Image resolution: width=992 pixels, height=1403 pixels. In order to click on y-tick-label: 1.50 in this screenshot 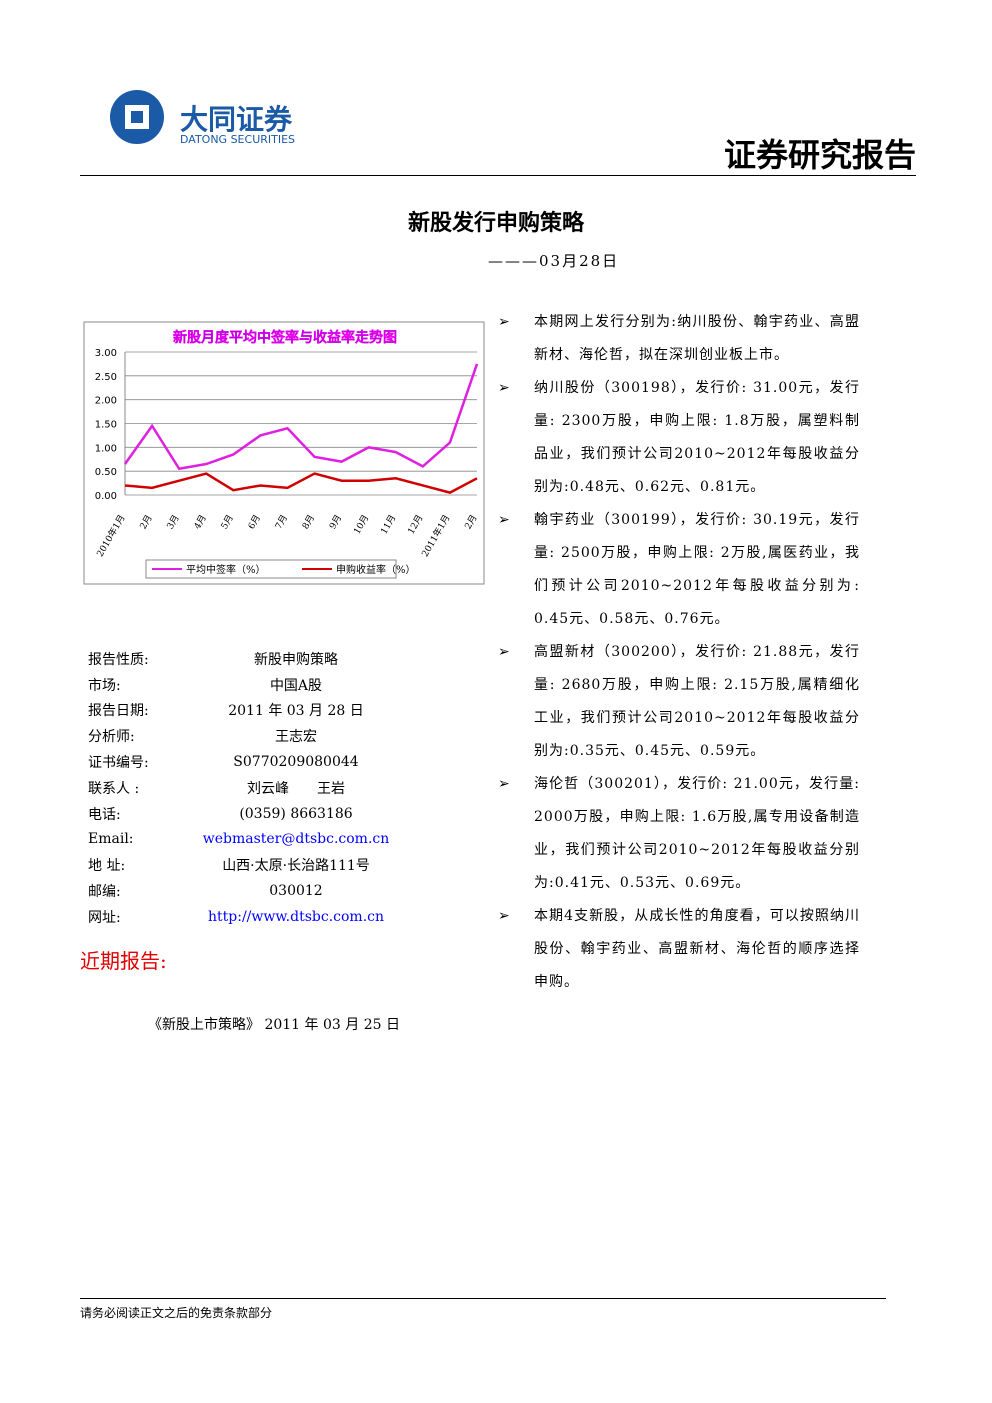, I will do `click(106, 425)`.